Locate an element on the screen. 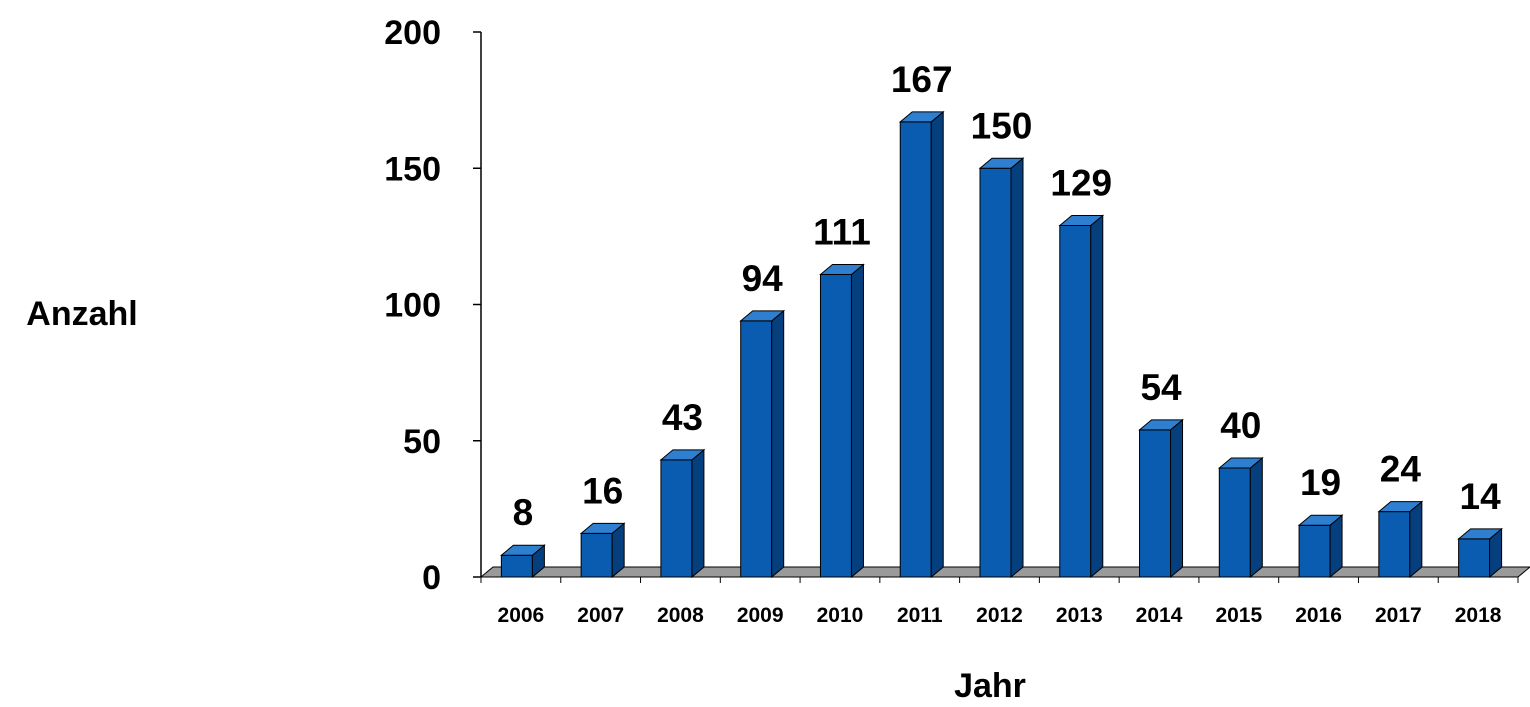 This screenshot has width=1530, height=707. data-label: 19 is located at coordinates (1320, 482).